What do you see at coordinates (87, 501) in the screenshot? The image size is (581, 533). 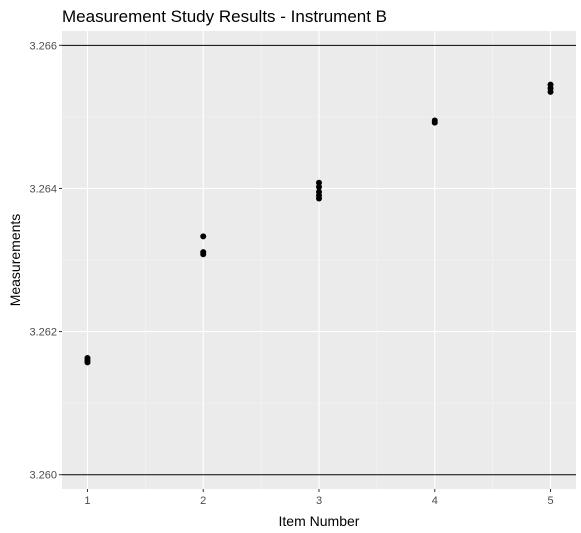 I see `x-tick-label: 1` at bounding box center [87, 501].